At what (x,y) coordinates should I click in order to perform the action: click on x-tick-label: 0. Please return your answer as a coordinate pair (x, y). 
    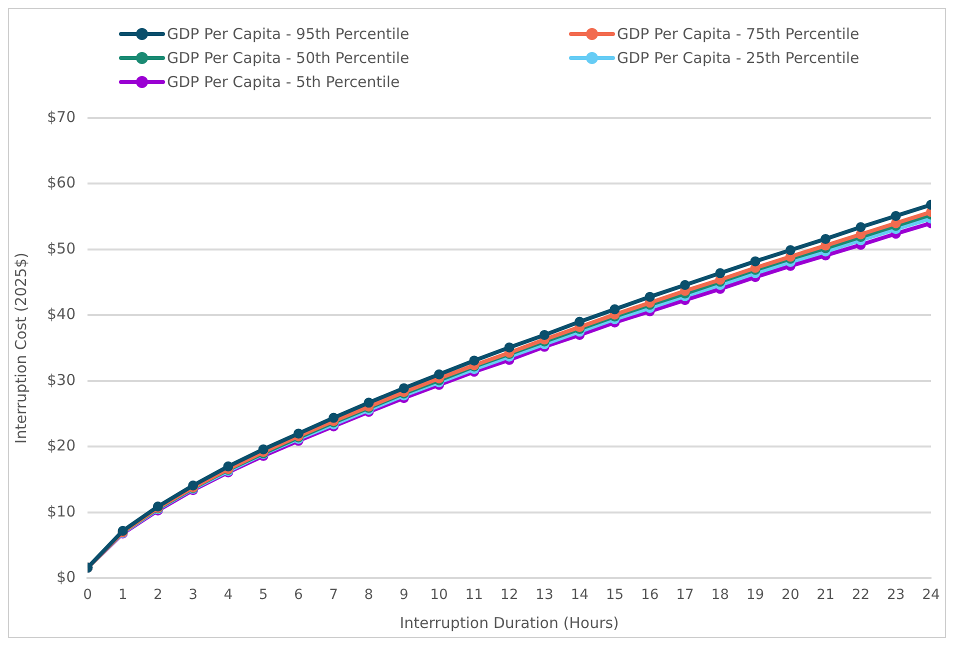
    Looking at the image, I should click on (87, 595).